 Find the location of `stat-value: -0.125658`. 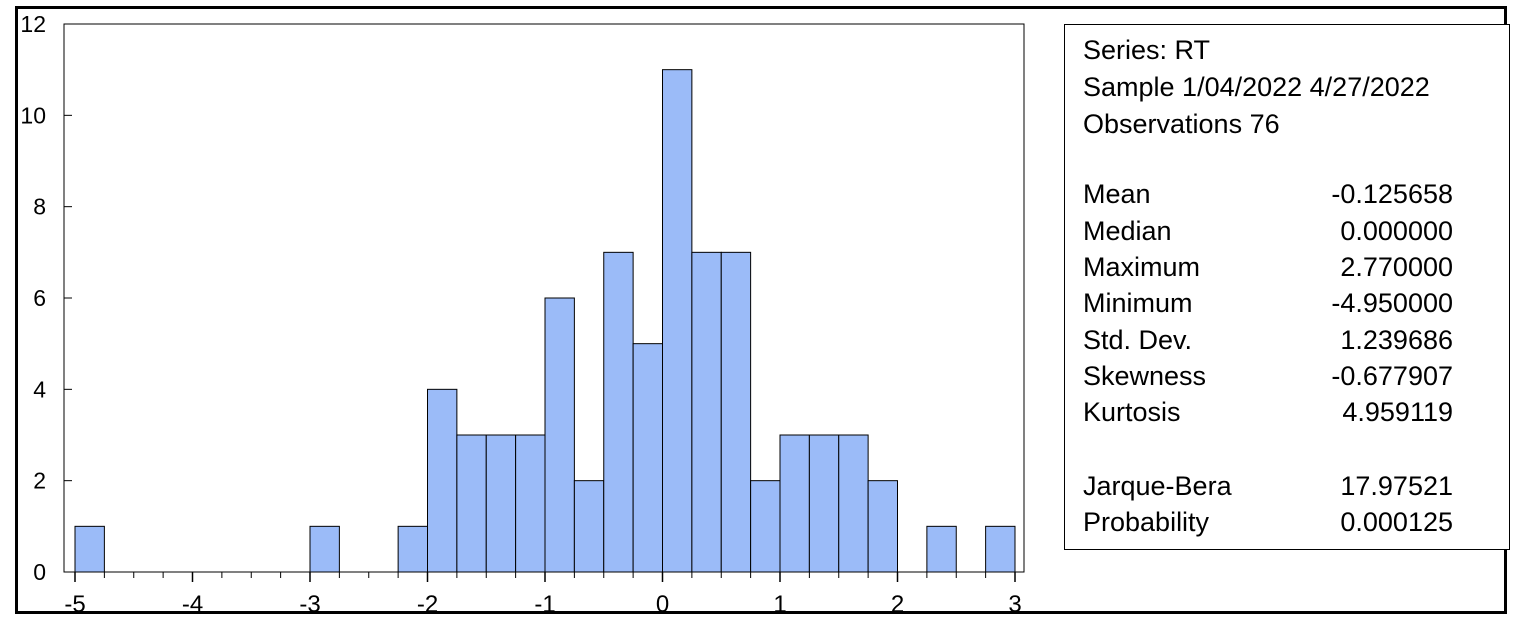

stat-value: -0.125658 is located at coordinates (1392, 194).